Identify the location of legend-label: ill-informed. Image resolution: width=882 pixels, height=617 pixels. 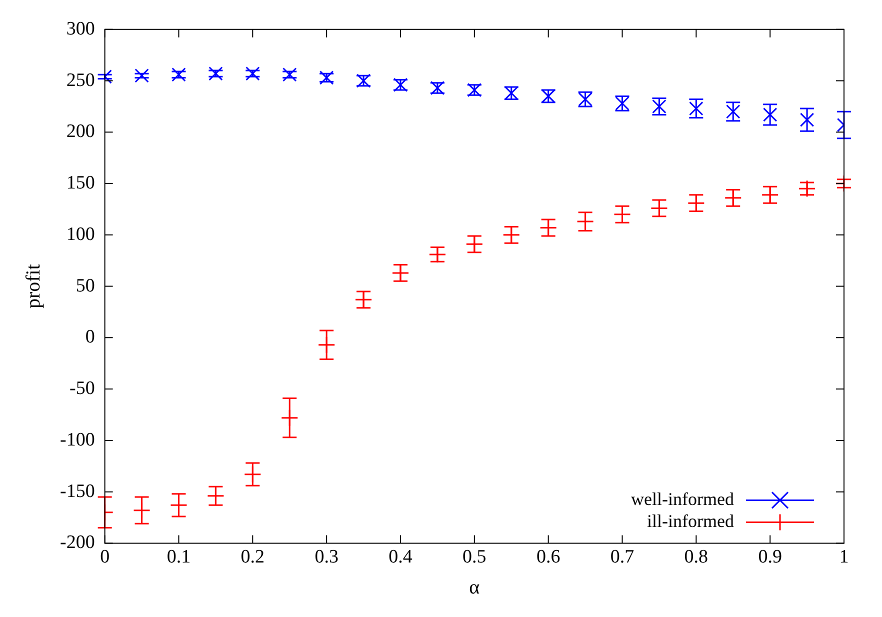
(690, 520).